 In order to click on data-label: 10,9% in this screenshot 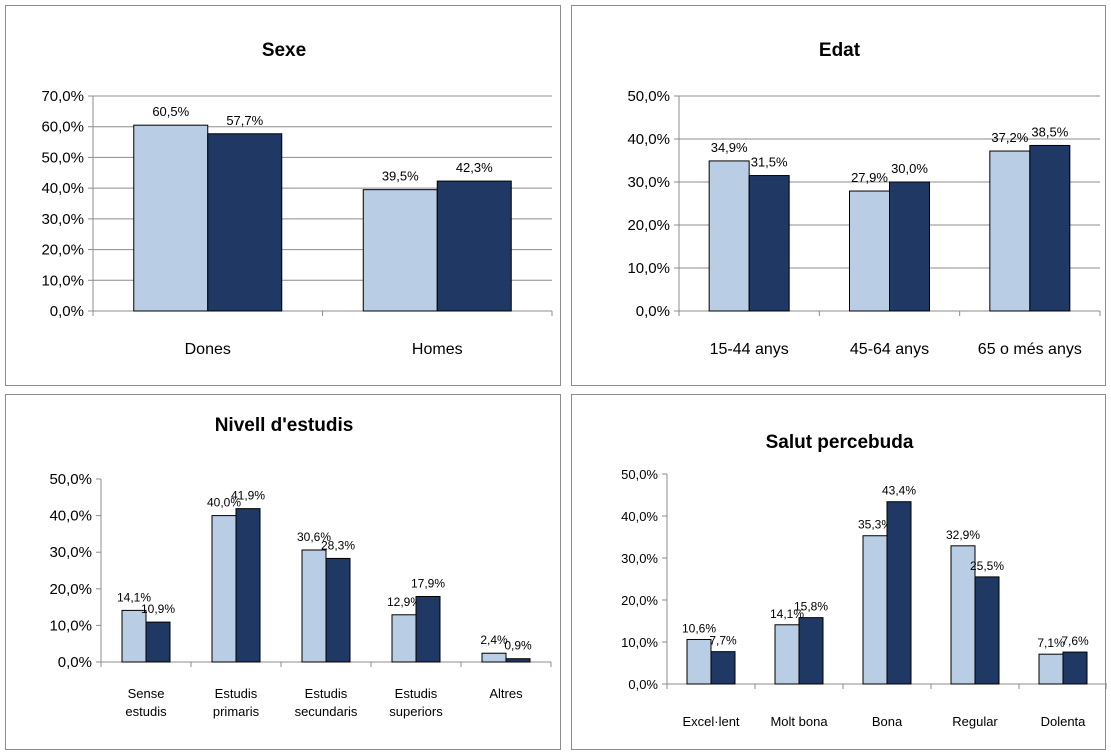, I will do `click(158, 609)`.